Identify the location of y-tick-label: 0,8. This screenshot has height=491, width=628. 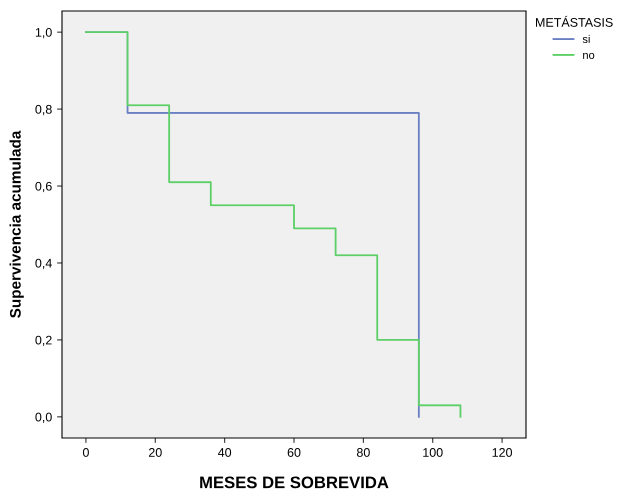
(43, 110).